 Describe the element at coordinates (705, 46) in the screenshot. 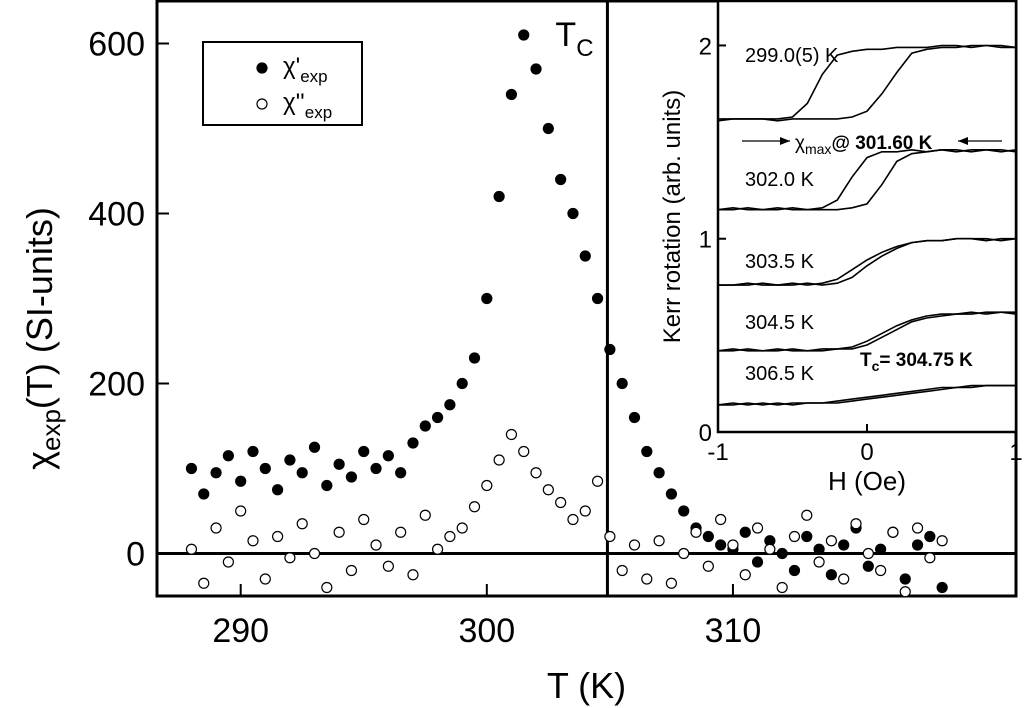

I see `inset-y-tick-label: 2` at that location.